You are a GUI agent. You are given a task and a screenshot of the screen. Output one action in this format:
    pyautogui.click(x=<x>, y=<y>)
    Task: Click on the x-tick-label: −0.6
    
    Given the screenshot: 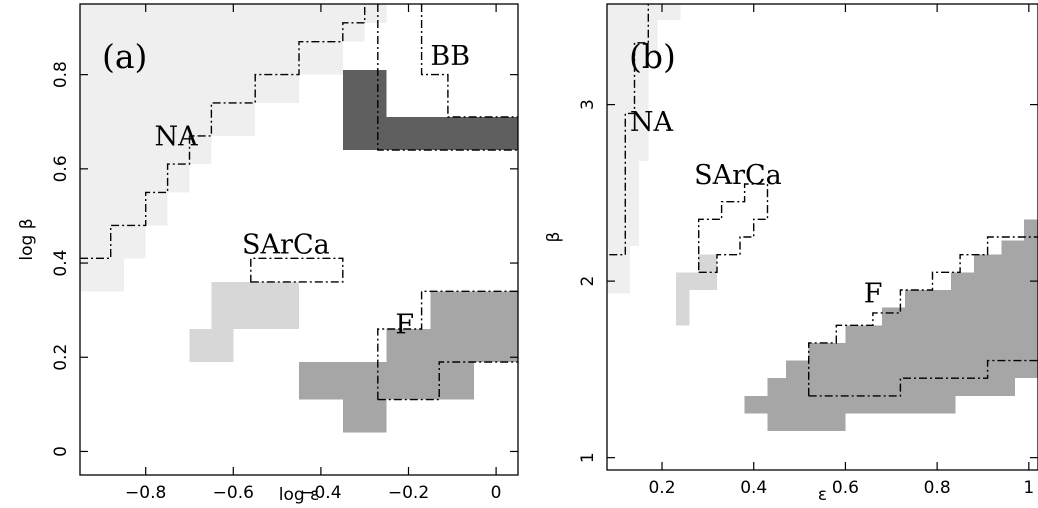 What is the action you would take?
    pyautogui.click(x=233, y=493)
    